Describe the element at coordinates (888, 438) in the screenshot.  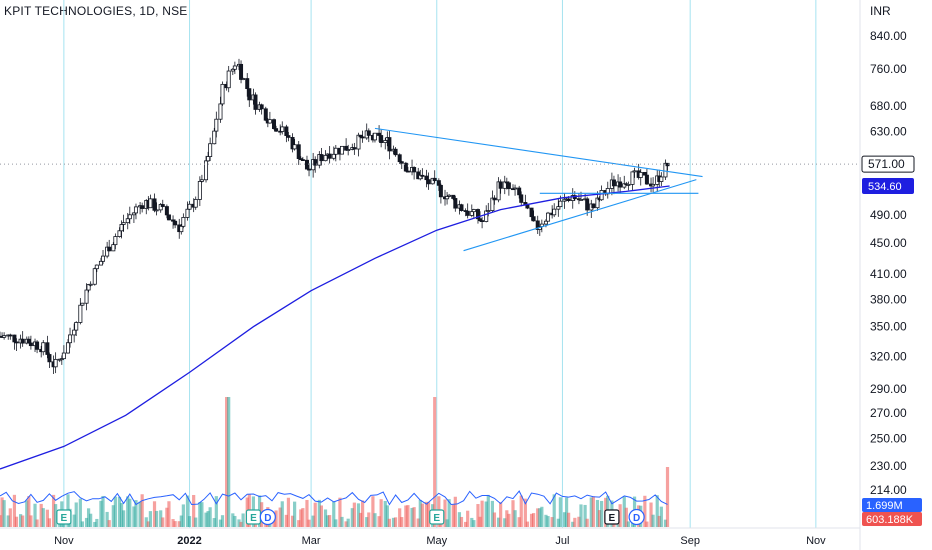
I see `y-tick-label: 250.00` at that location.